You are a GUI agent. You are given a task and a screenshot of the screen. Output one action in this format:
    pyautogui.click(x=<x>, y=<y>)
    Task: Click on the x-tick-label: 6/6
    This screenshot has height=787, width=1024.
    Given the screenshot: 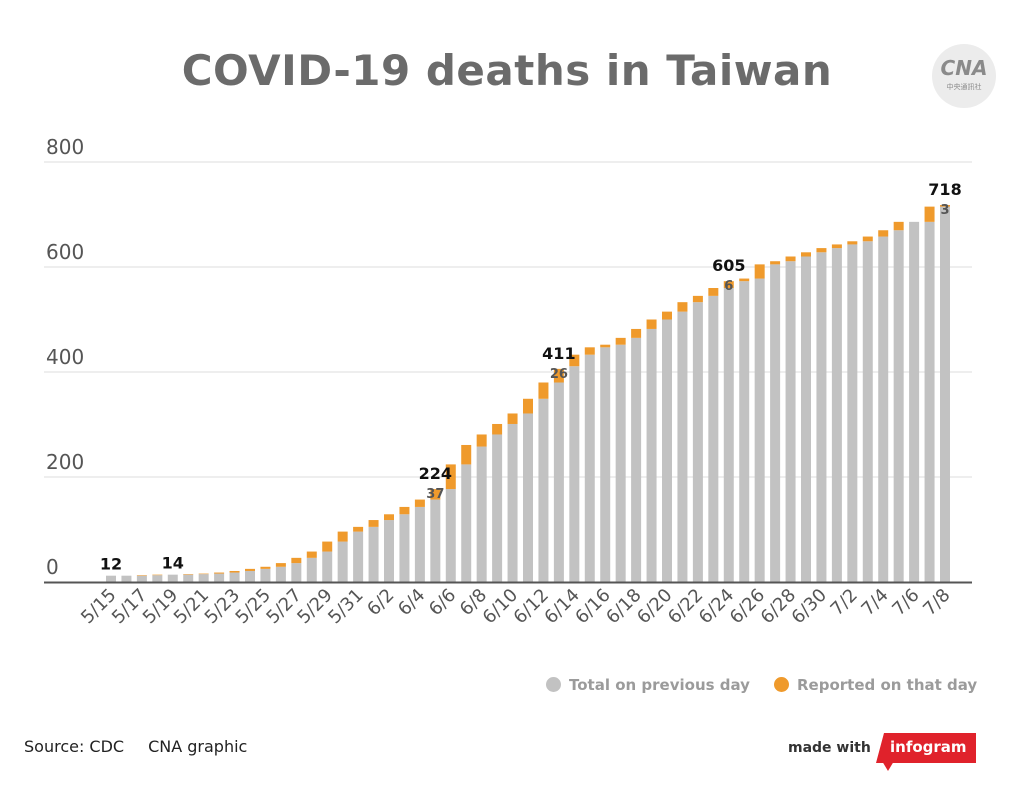 What is the action you would take?
    pyautogui.click(x=442, y=602)
    